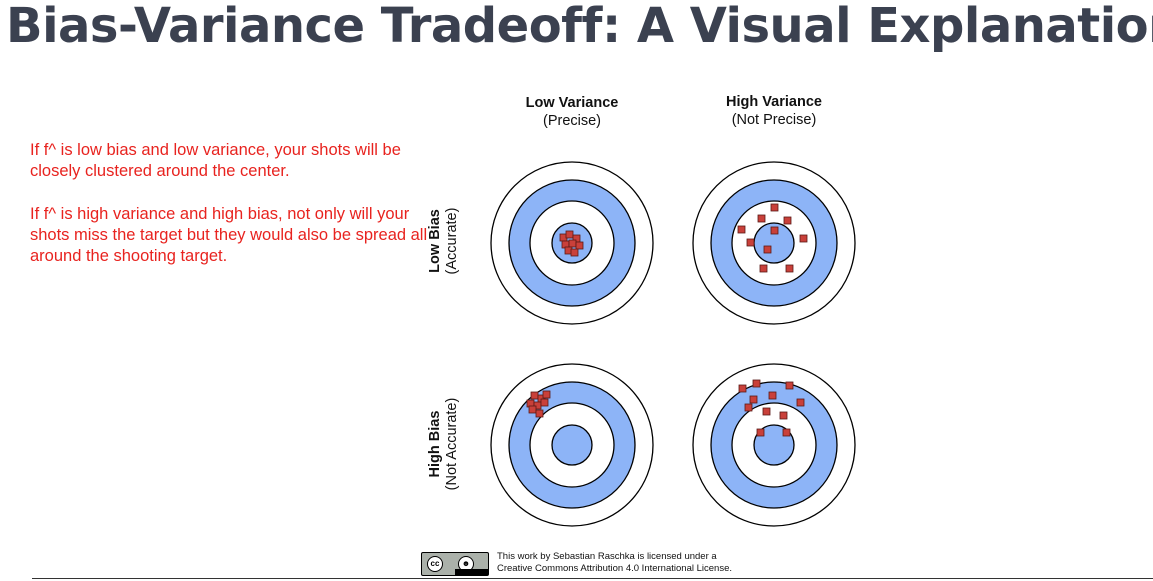  What do you see at coordinates (774, 102) in the screenshot?
I see `column-title: High Variance` at bounding box center [774, 102].